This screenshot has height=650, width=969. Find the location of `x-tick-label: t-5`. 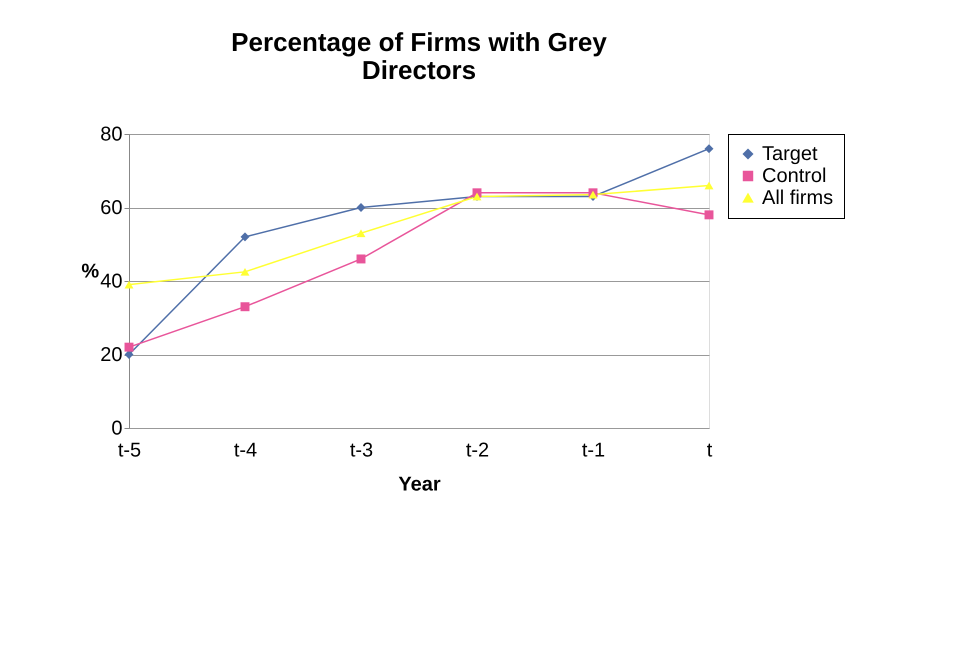

x-tick-label: t-5 is located at coordinates (130, 451).